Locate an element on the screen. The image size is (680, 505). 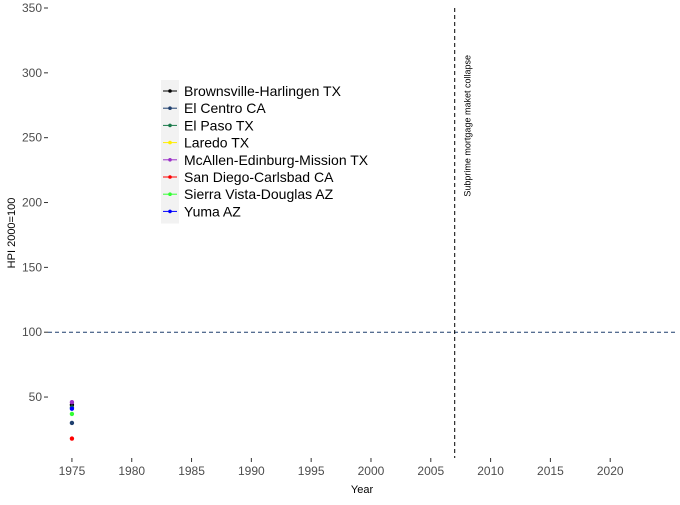
x-tick-label: 2000 is located at coordinates (371, 471).